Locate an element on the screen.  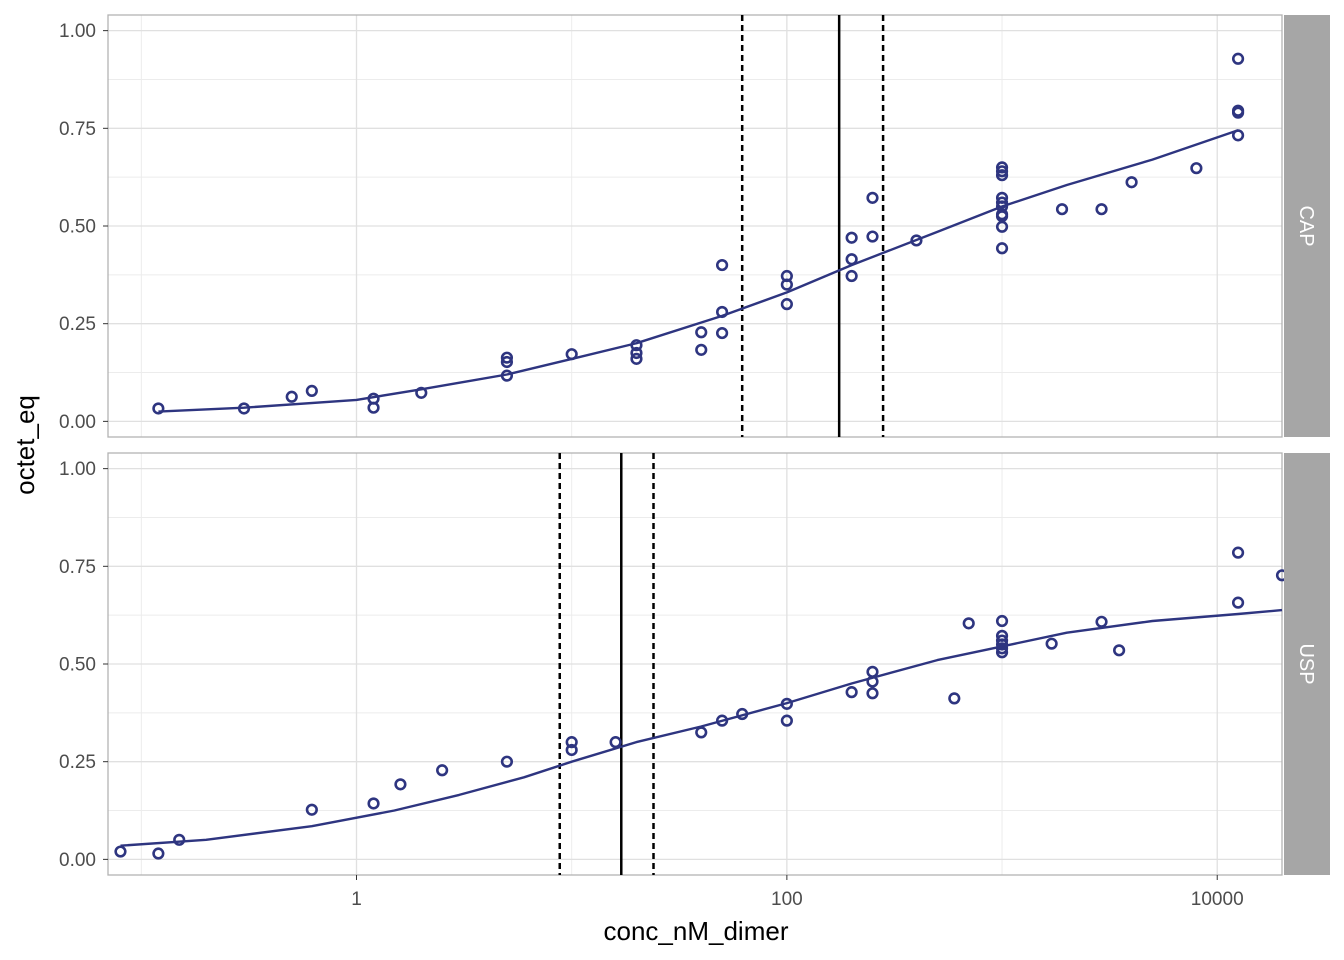
x-axis-title: conc_nM_dimer is located at coordinates (696, 931).